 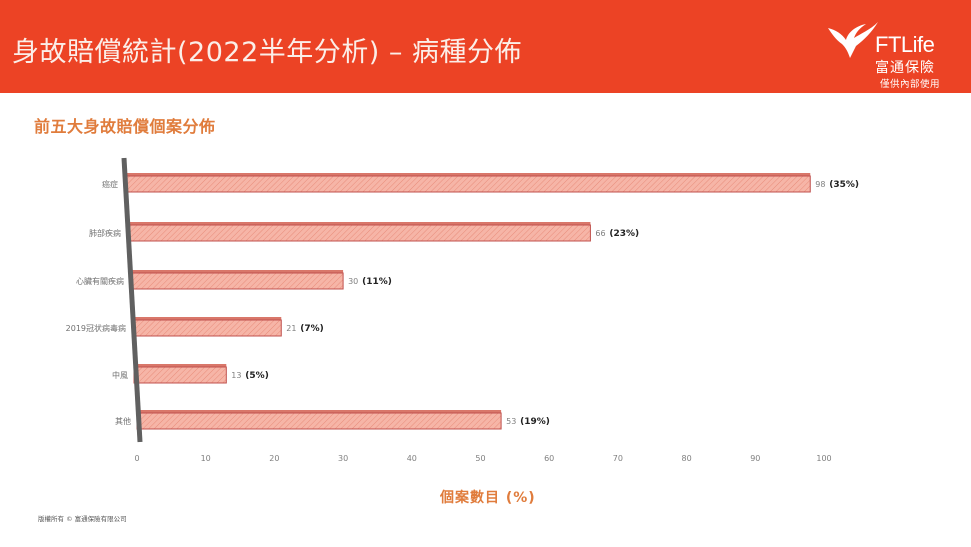 What do you see at coordinates (488, 498) in the screenshot?
I see `x-axis-label: 個案數目 (%)` at bounding box center [488, 498].